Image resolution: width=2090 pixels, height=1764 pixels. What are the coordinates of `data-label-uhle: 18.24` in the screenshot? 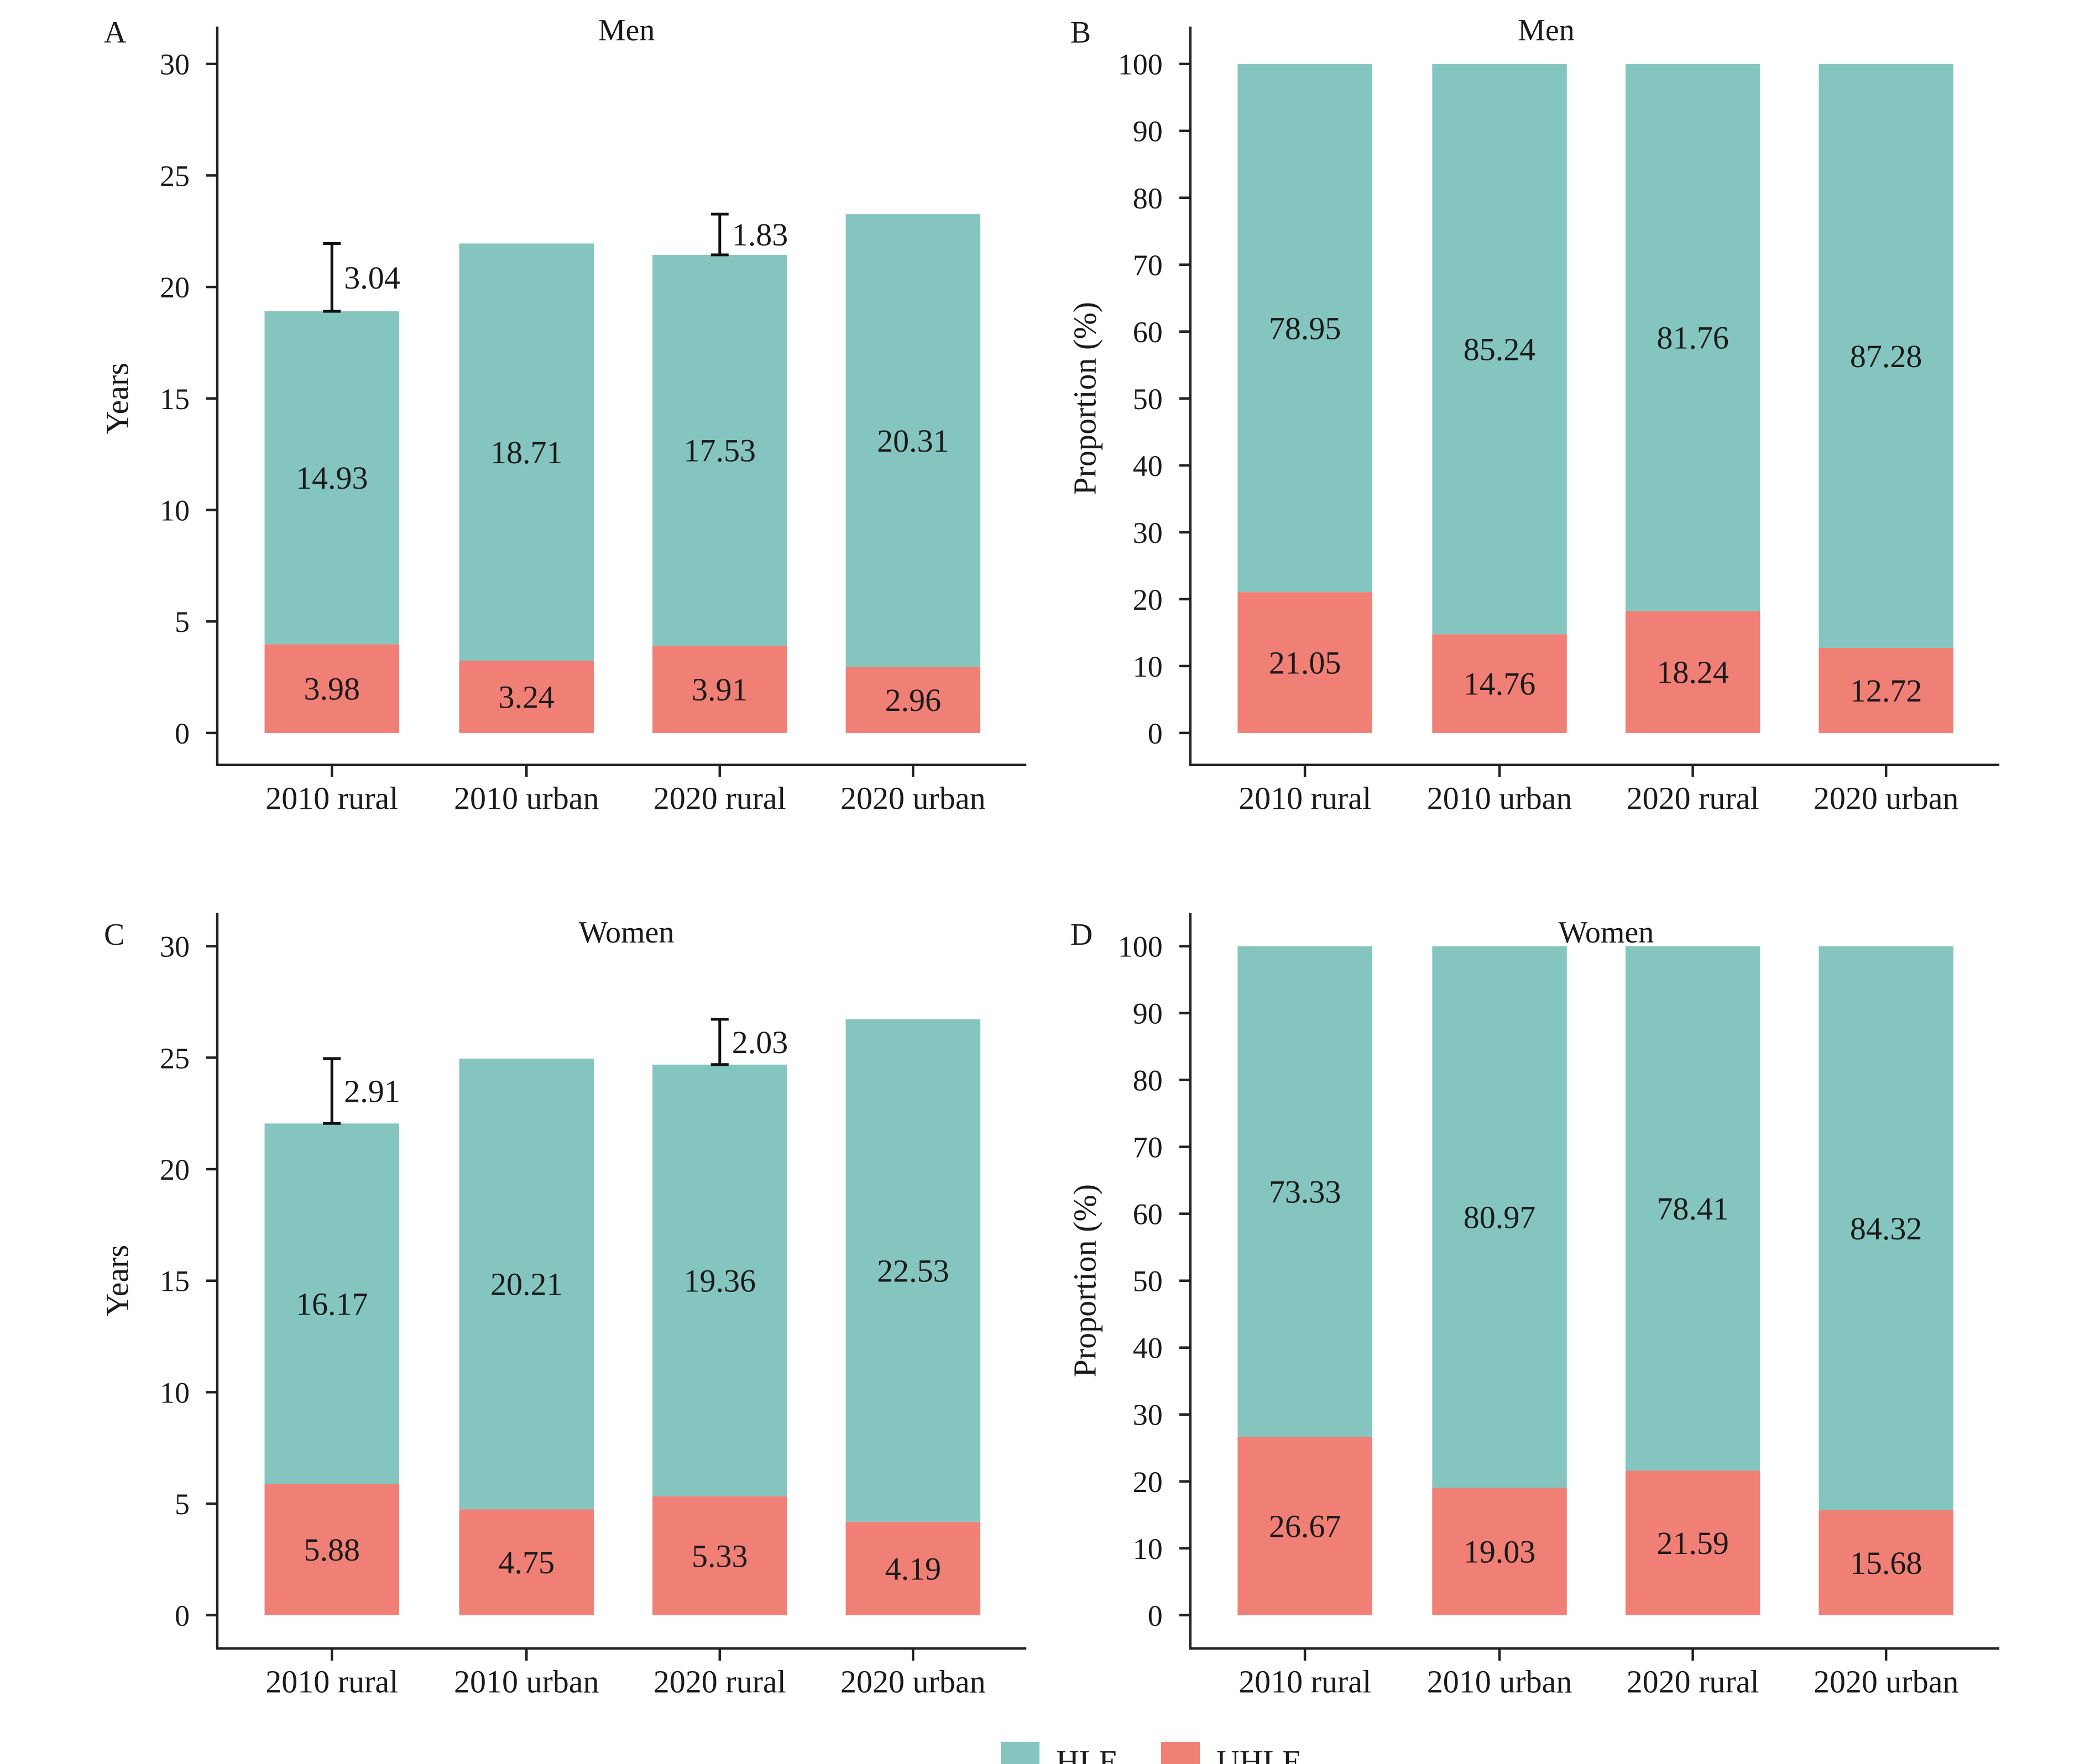 It's located at (1693, 672).